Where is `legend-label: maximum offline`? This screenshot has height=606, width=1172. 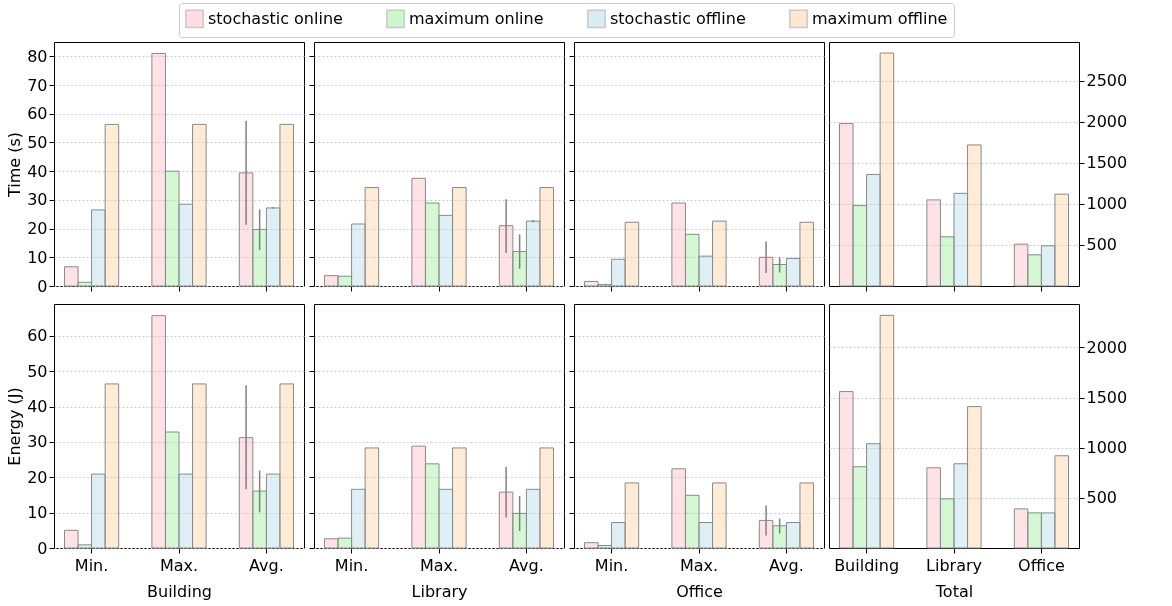
legend-label: maximum offline is located at coordinates (880, 18).